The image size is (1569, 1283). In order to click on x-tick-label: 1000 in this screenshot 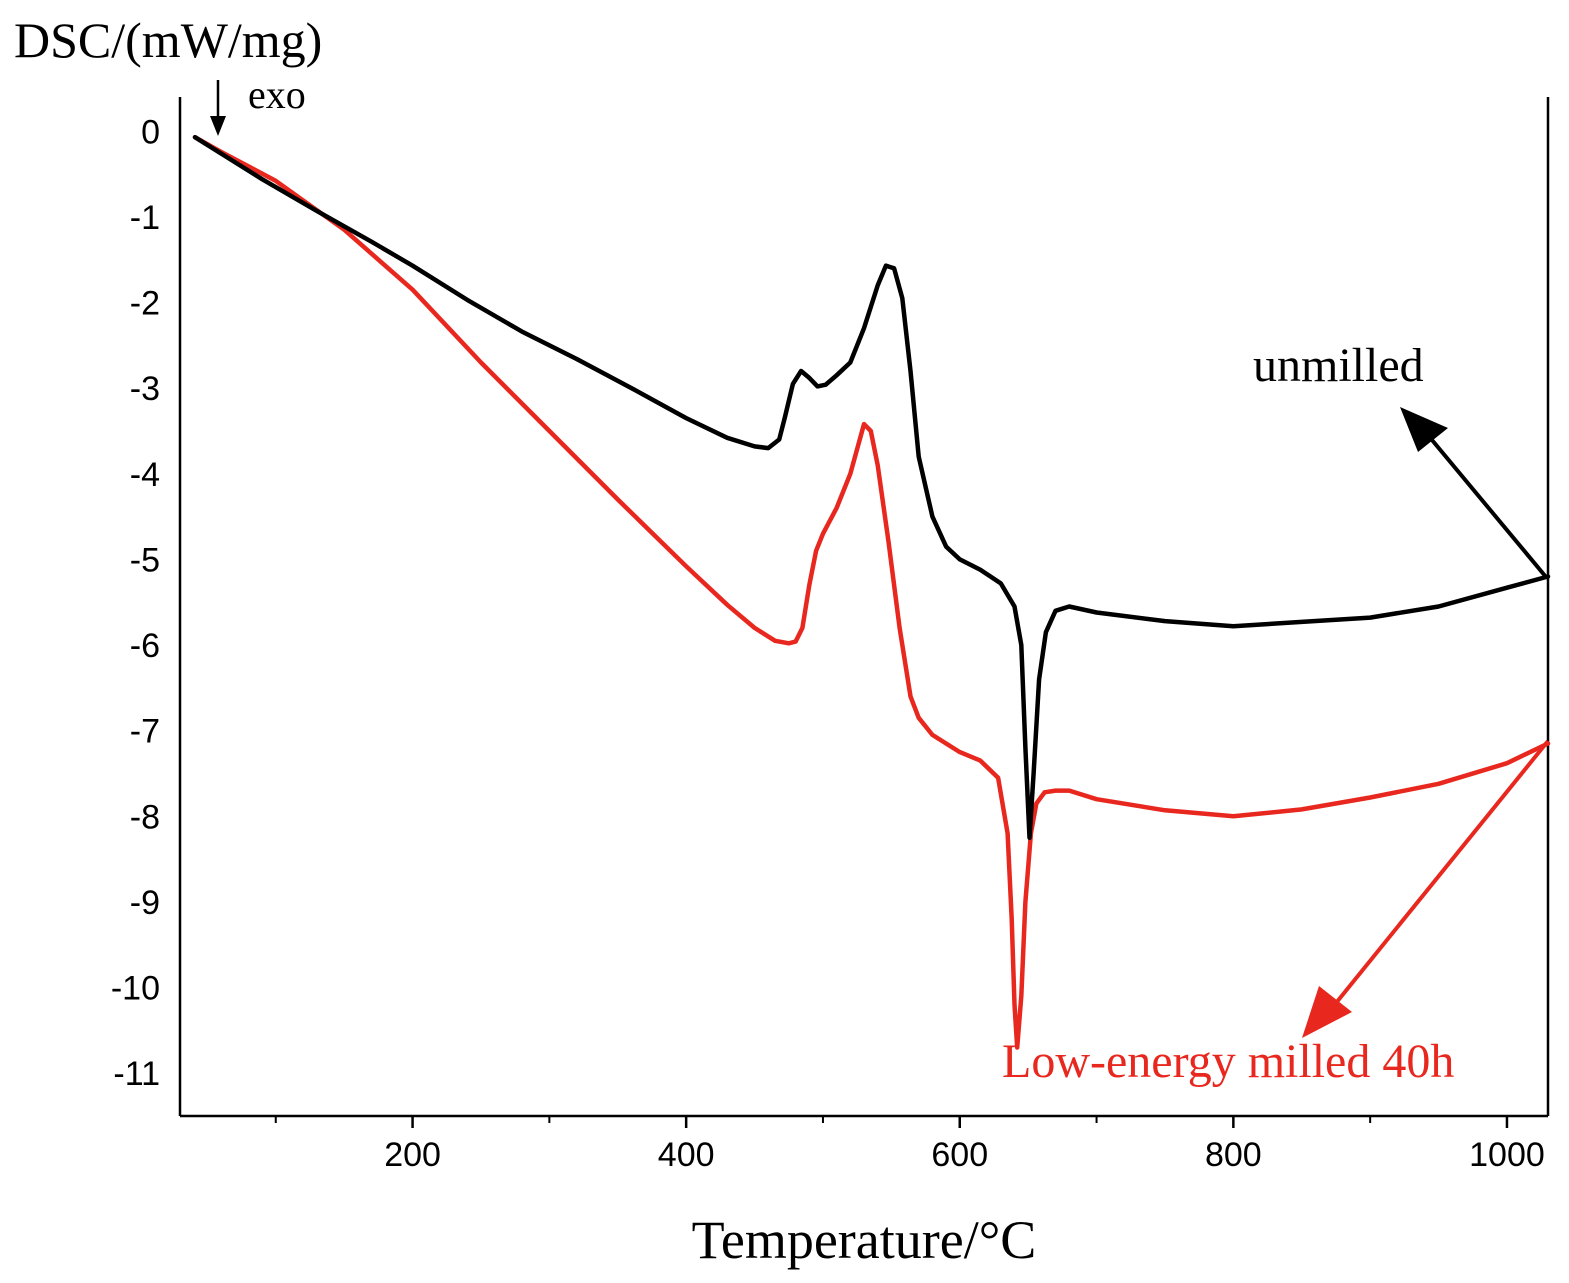, I will do `click(1507, 1155)`.